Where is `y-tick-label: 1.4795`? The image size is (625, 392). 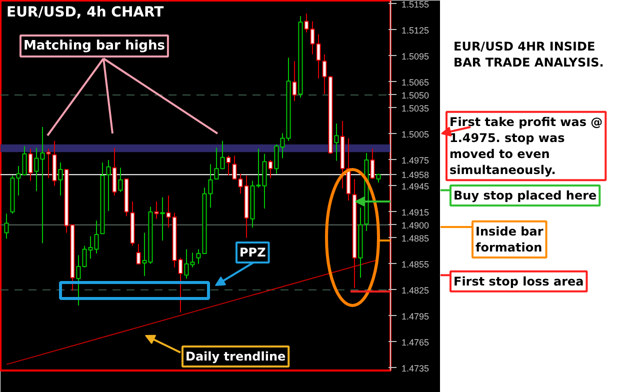
y-tick-label: 1.4795 is located at coordinates (416, 316).